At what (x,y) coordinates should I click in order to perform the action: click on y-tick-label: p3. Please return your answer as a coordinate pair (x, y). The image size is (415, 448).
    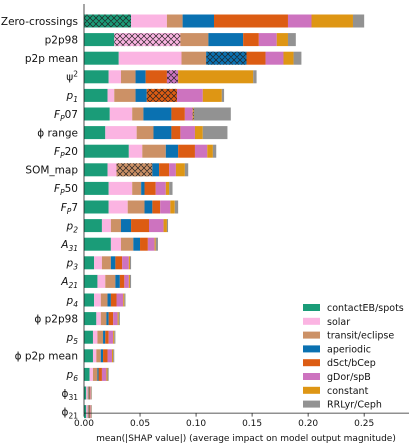
    Looking at the image, I should click on (72, 265).